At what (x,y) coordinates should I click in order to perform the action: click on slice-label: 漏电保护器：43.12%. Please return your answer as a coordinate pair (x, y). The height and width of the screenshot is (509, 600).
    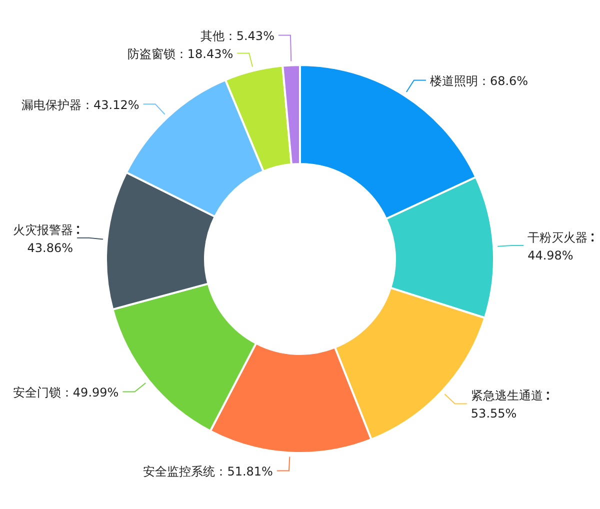
    Looking at the image, I should click on (81, 105).